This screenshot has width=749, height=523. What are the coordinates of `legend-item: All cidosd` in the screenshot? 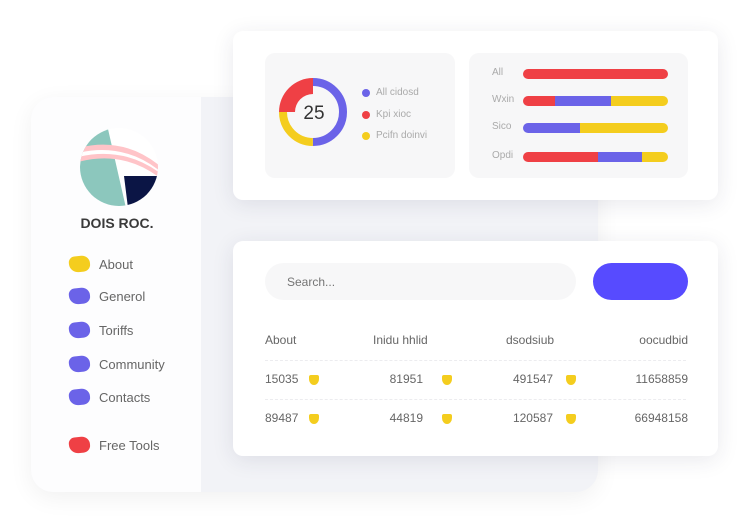 It's located at (390, 92).